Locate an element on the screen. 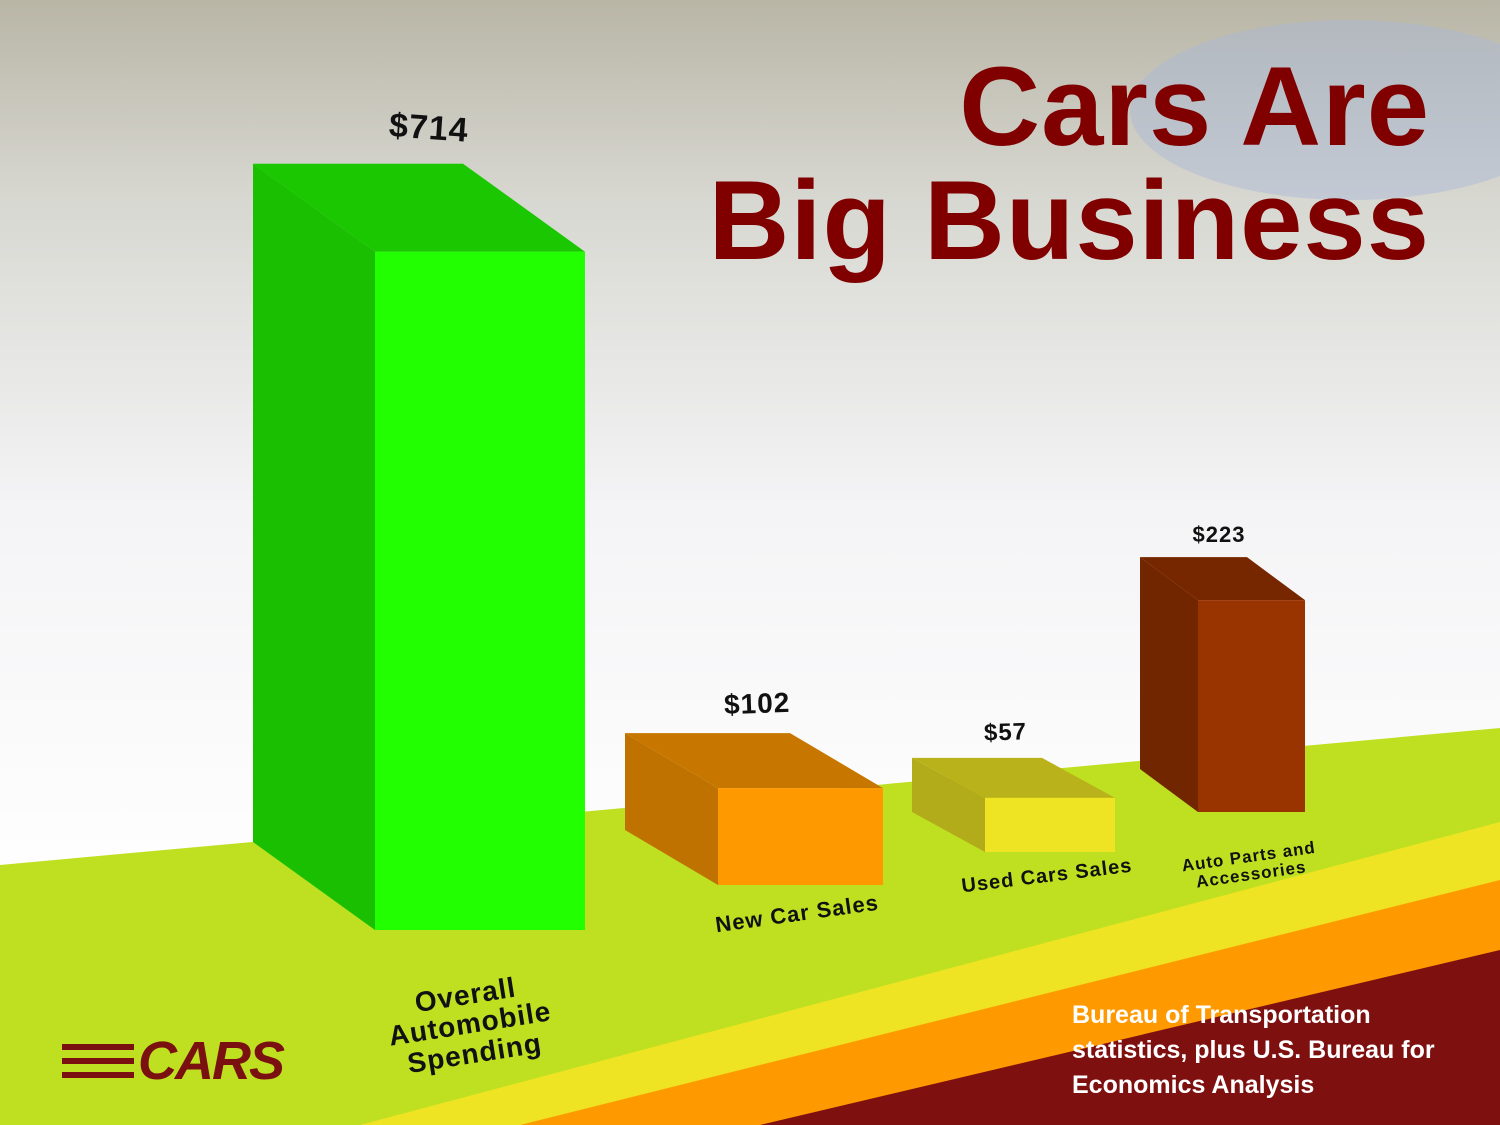 Image resolution: width=1500 pixels, height=1125 pixels. value-label: $714 is located at coordinates (428, 128).